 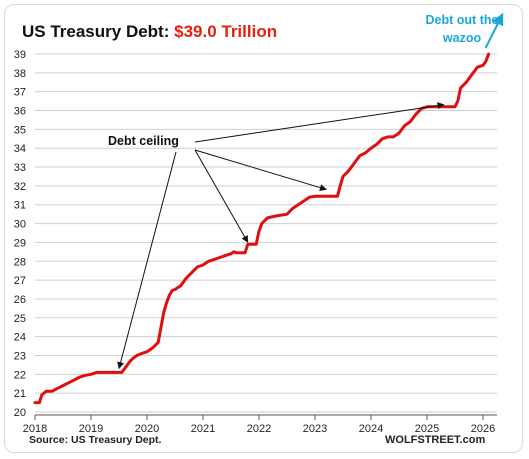 I want to click on x-tick-label: 2021, so click(x=203, y=429).